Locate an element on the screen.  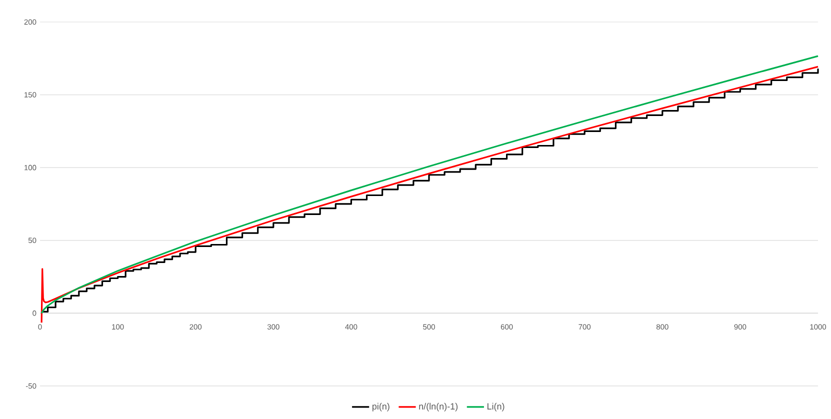
legend-label: Li(n) is located at coordinates (496, 407).